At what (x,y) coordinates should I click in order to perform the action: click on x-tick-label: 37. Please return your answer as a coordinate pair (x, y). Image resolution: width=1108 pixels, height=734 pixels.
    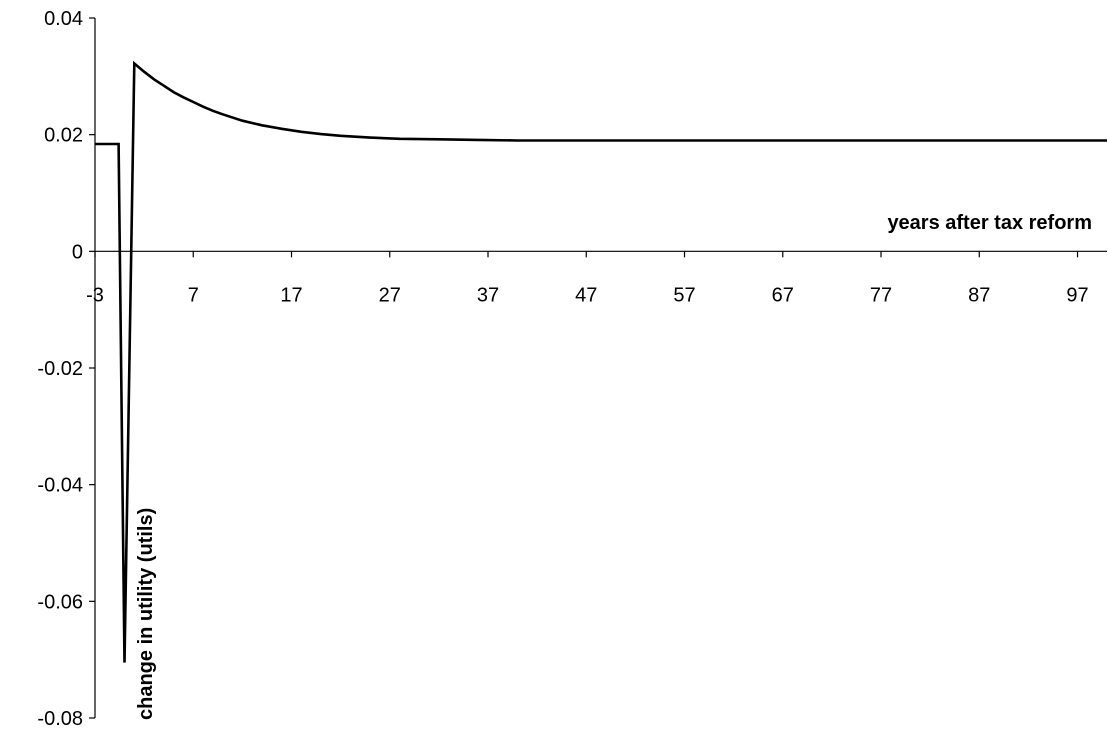
    Looking at the image, I should click on (488, 295).